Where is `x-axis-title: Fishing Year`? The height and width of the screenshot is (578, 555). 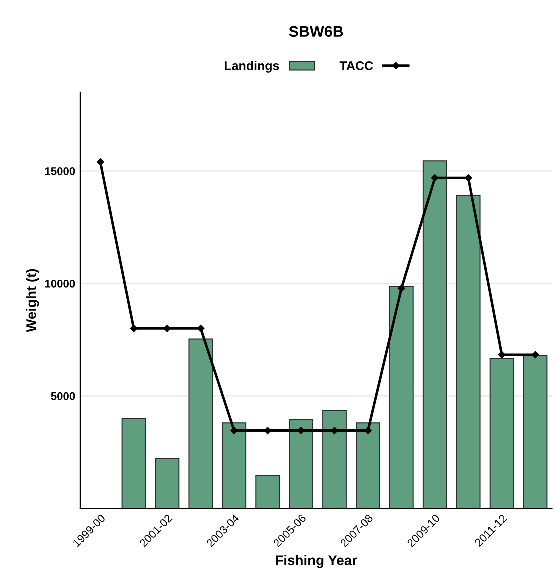 x-axis-title: Fishing Year is located at coordinates (317, 561).